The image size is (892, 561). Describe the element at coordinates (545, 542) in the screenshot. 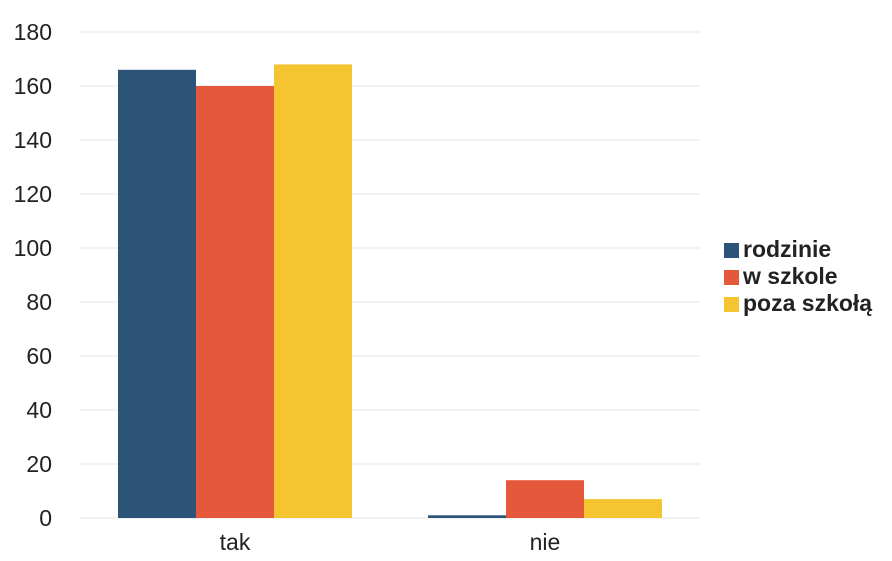

I see `x-category-label: nie` at that location.